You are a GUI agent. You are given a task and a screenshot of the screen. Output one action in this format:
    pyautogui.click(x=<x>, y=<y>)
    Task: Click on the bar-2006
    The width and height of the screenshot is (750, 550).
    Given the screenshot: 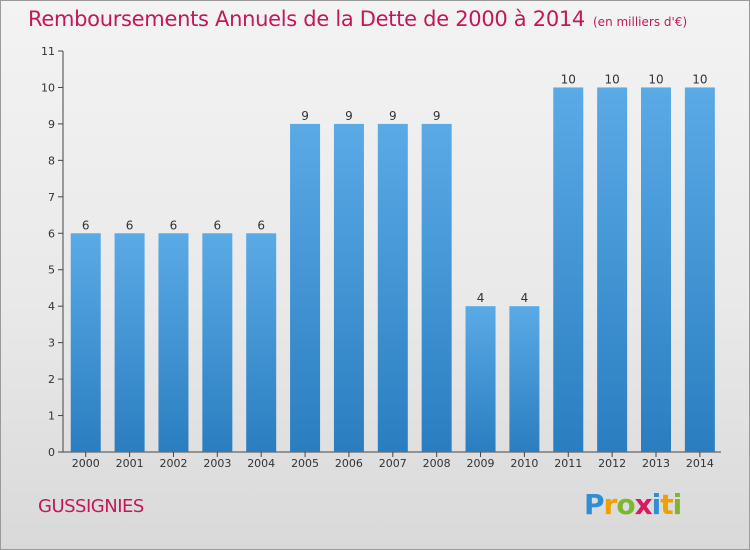 What is the action you would take?
    pyautogui.click(x=348, y=287)
    